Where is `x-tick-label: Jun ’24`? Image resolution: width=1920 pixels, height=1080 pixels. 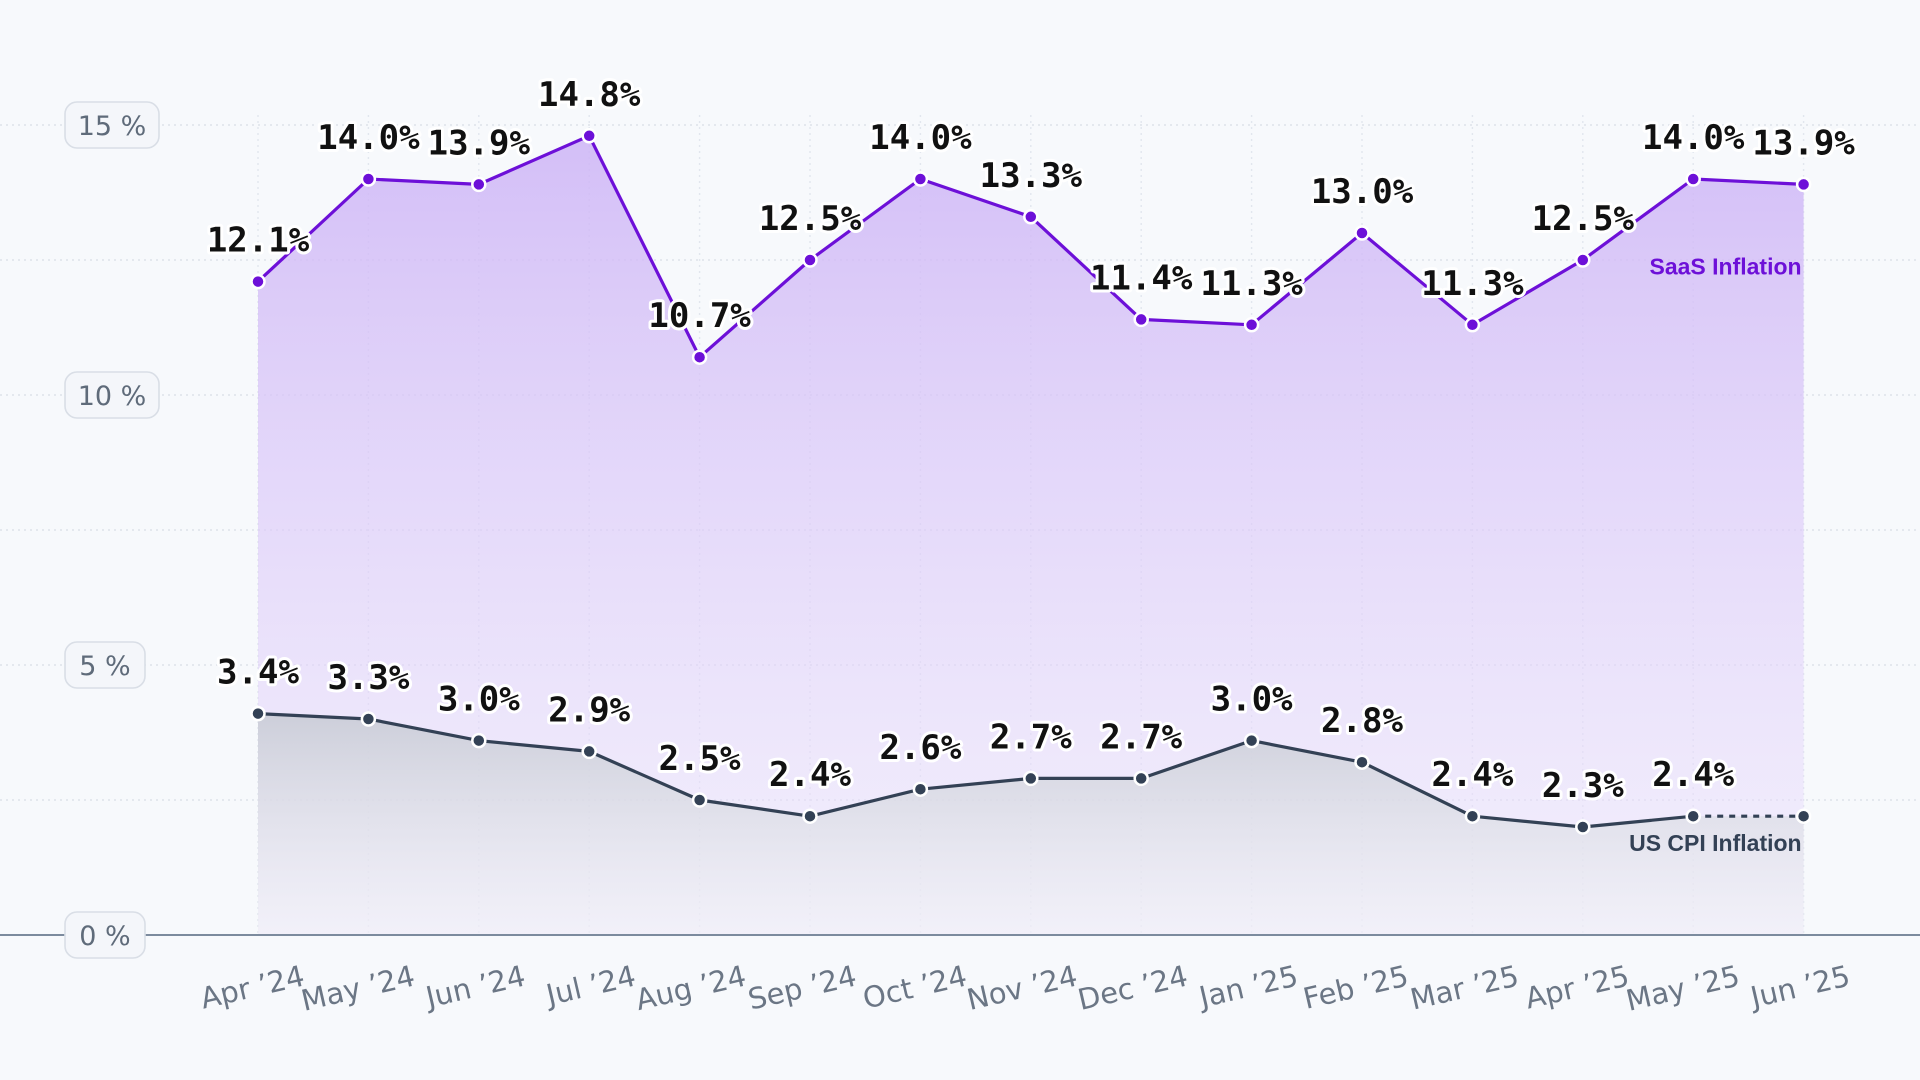
x-tick-label: Jun ’24 is located at coordinates (475, 987).